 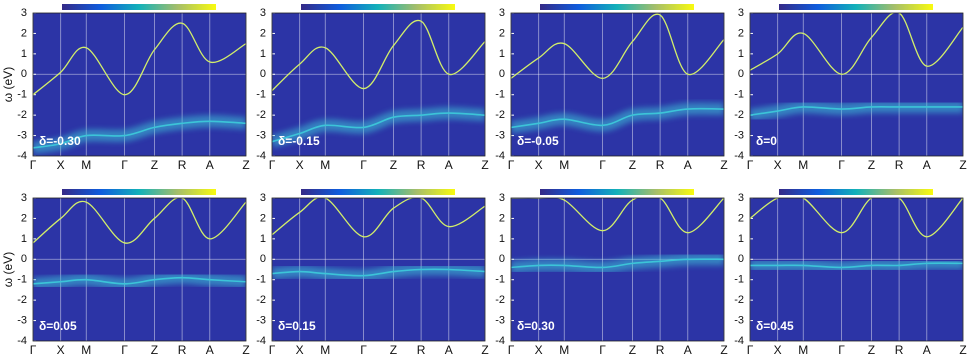 I want to click on doping-label: δ=-0.30, so click(x=60, y=141).